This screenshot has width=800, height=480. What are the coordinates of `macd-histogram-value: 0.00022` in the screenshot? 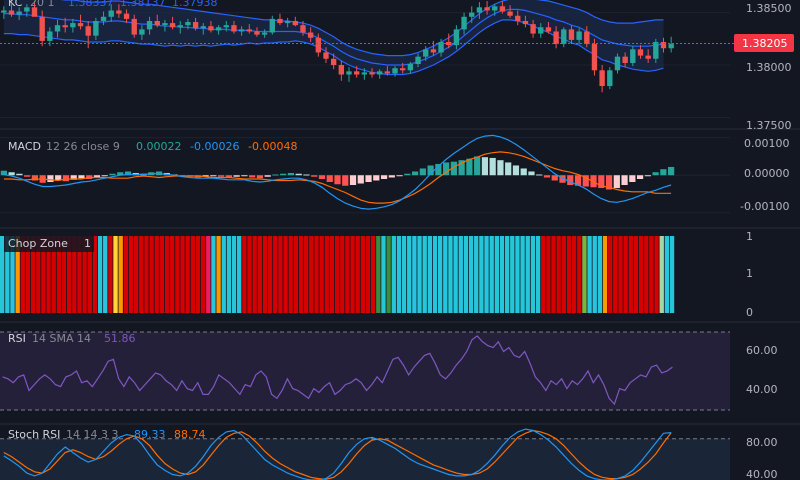 It's located at (159, 146).